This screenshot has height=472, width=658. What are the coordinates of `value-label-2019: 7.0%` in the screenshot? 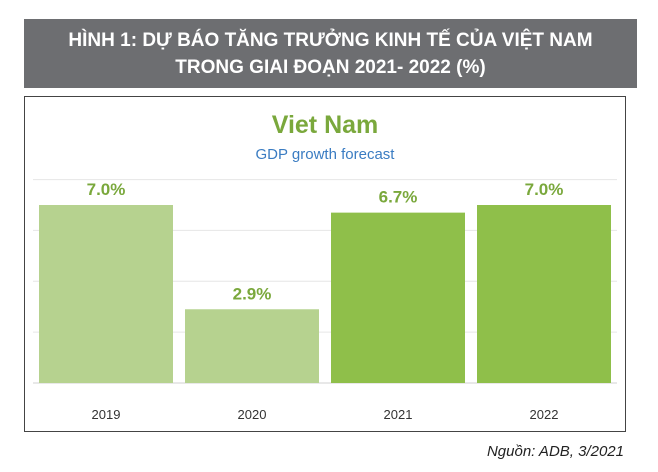 It's located at (106, 189).